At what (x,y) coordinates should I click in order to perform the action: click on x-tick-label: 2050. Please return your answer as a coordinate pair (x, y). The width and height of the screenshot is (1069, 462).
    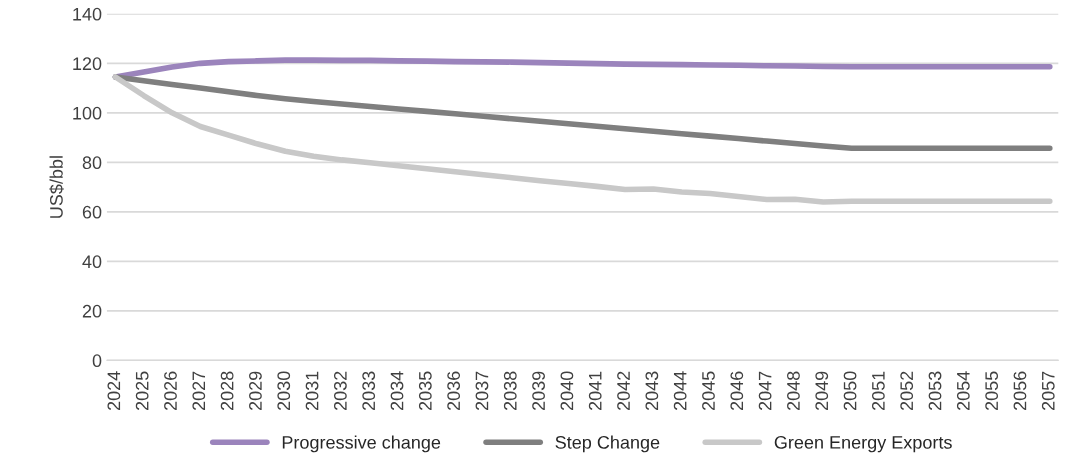
    Looking at the image, I should click on (850, 391).